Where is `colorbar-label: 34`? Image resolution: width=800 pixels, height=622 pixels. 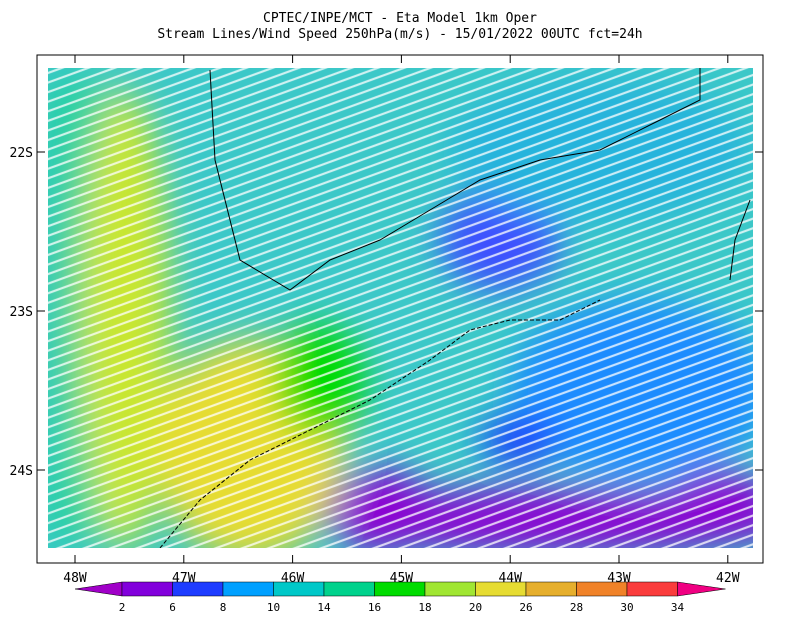 colorbar-label: 34 is located at coordinates (678, 607).